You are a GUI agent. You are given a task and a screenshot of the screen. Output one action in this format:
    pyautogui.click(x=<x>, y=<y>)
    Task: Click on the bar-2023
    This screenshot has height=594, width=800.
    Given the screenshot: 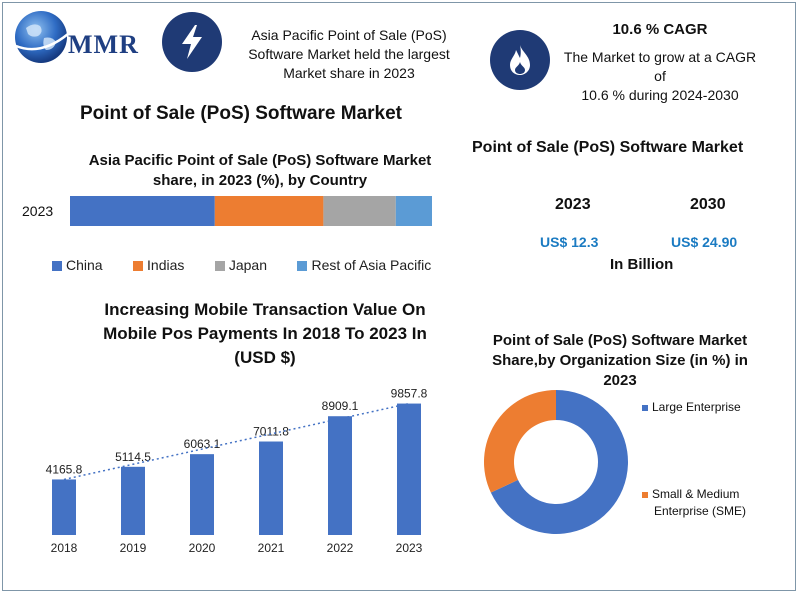 What is the action you would take?
    pyautogui.click(x=409, y=469)
    